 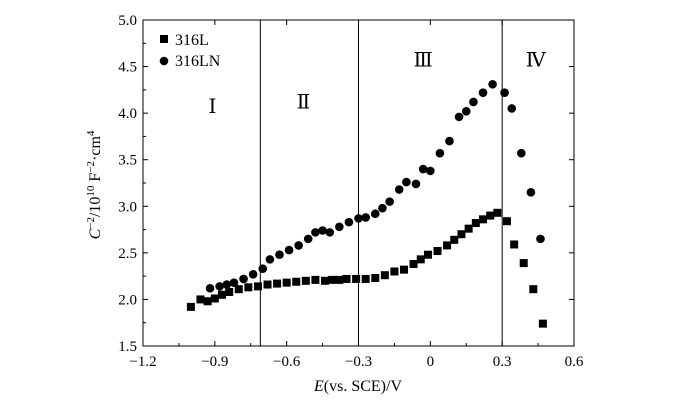 I want to click on y-tick-label: 4.5, so click(x=127, y=68).